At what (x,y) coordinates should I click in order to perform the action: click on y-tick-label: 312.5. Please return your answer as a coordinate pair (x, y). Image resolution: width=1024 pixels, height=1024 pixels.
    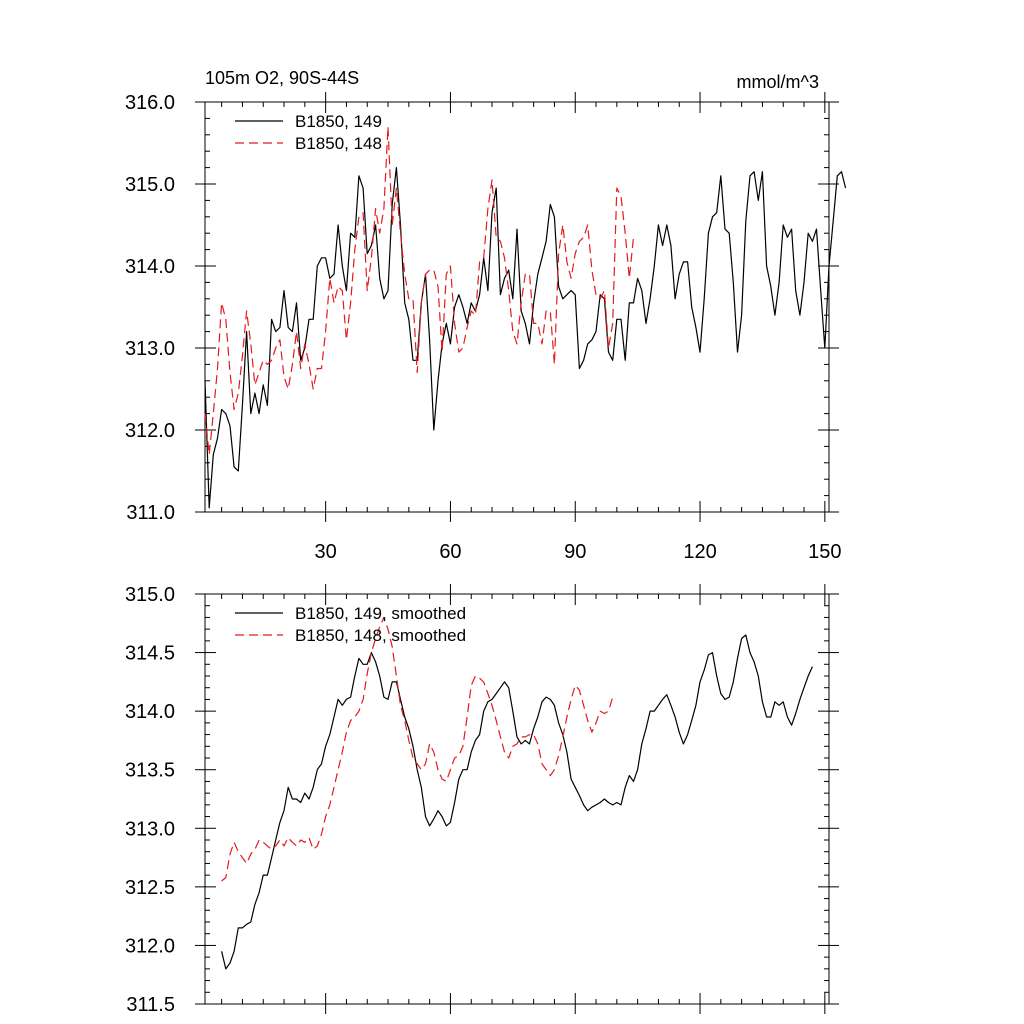
    Looking at the image, I should click on (150, 888).